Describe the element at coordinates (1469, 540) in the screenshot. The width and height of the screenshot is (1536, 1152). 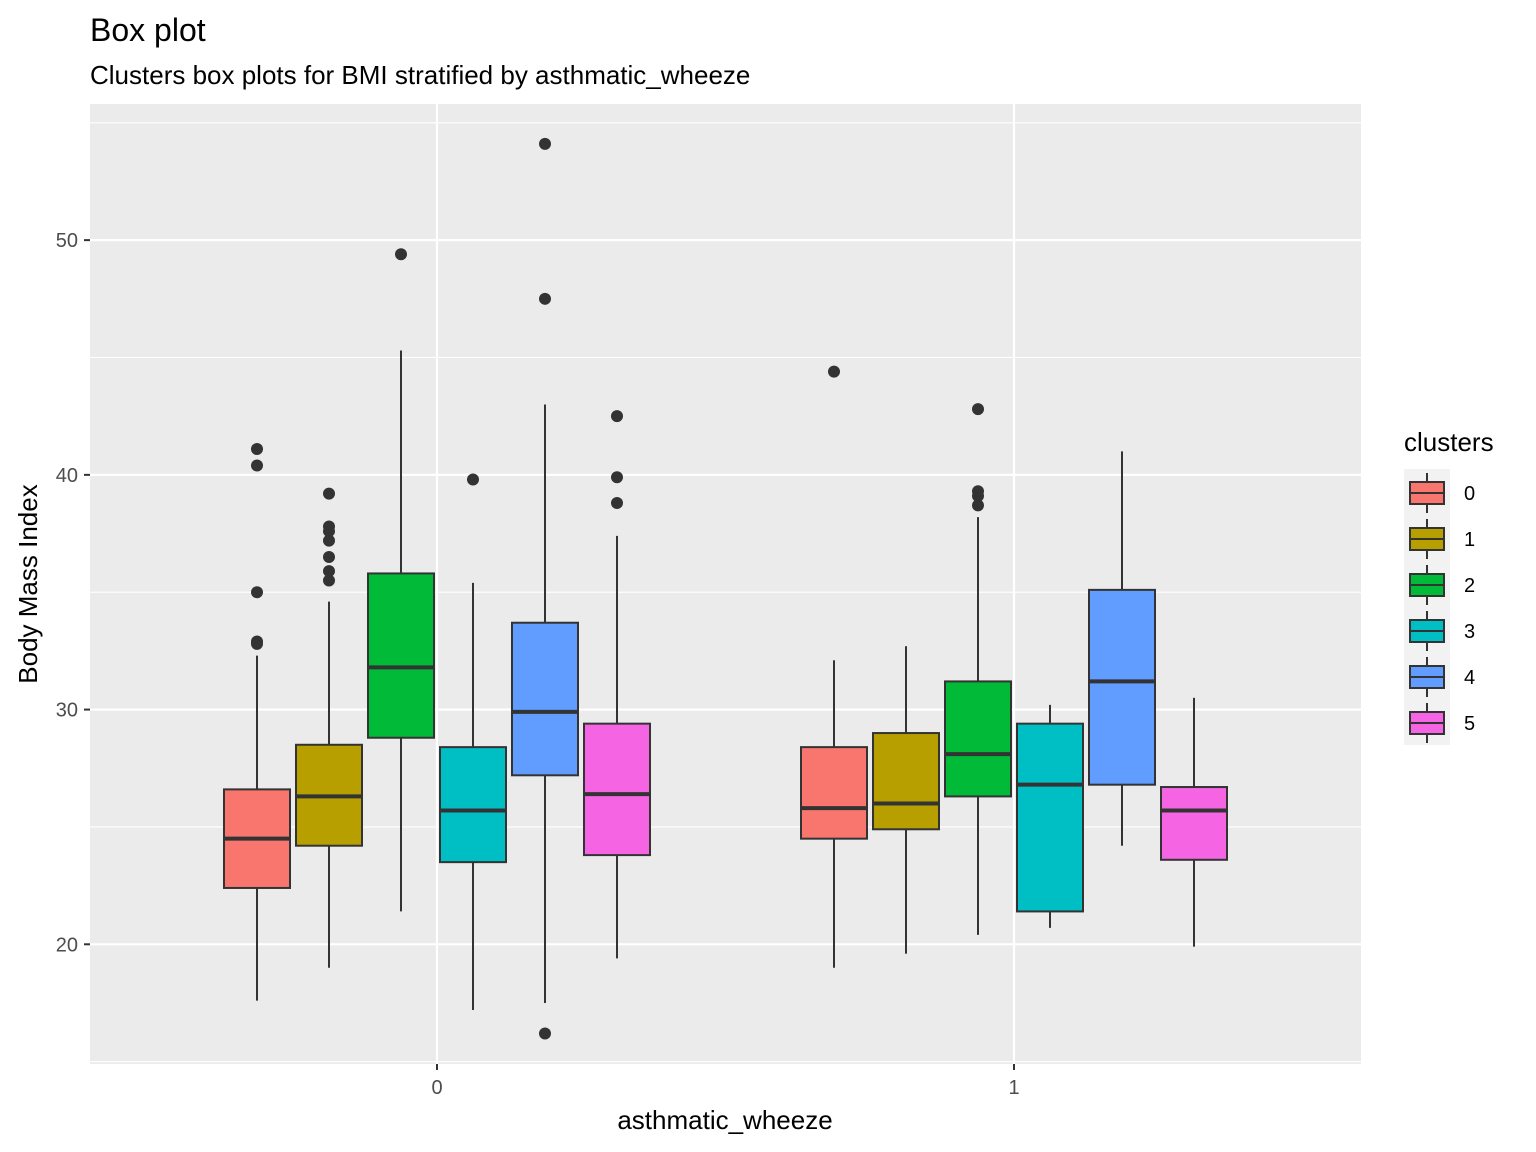
I see `legend-label: 1` at that location.